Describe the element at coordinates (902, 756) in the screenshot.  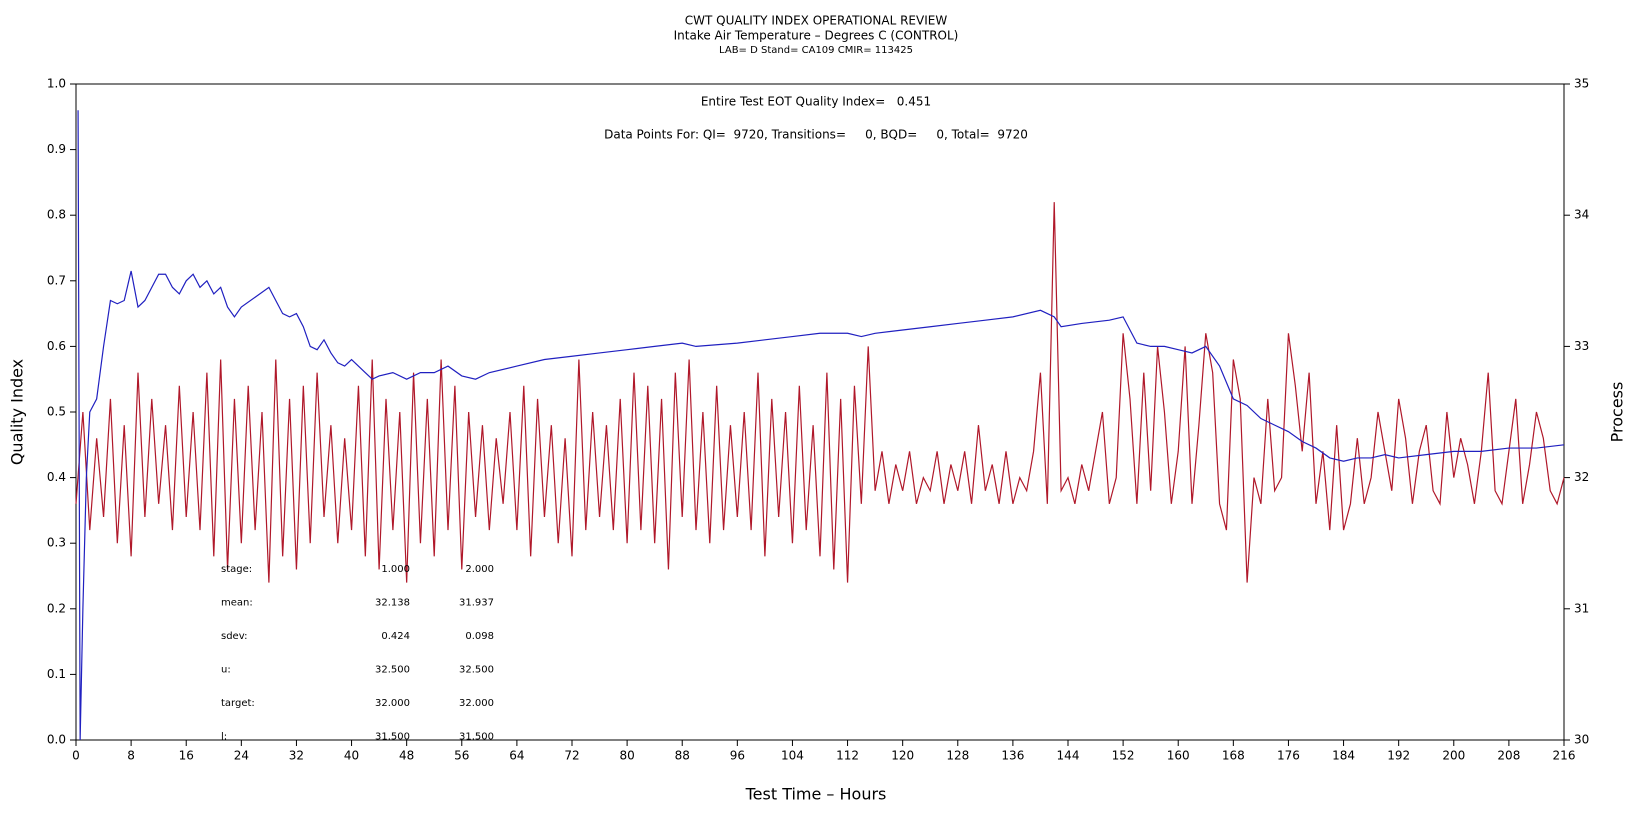
I see `x-tick-label: 120` at that location.